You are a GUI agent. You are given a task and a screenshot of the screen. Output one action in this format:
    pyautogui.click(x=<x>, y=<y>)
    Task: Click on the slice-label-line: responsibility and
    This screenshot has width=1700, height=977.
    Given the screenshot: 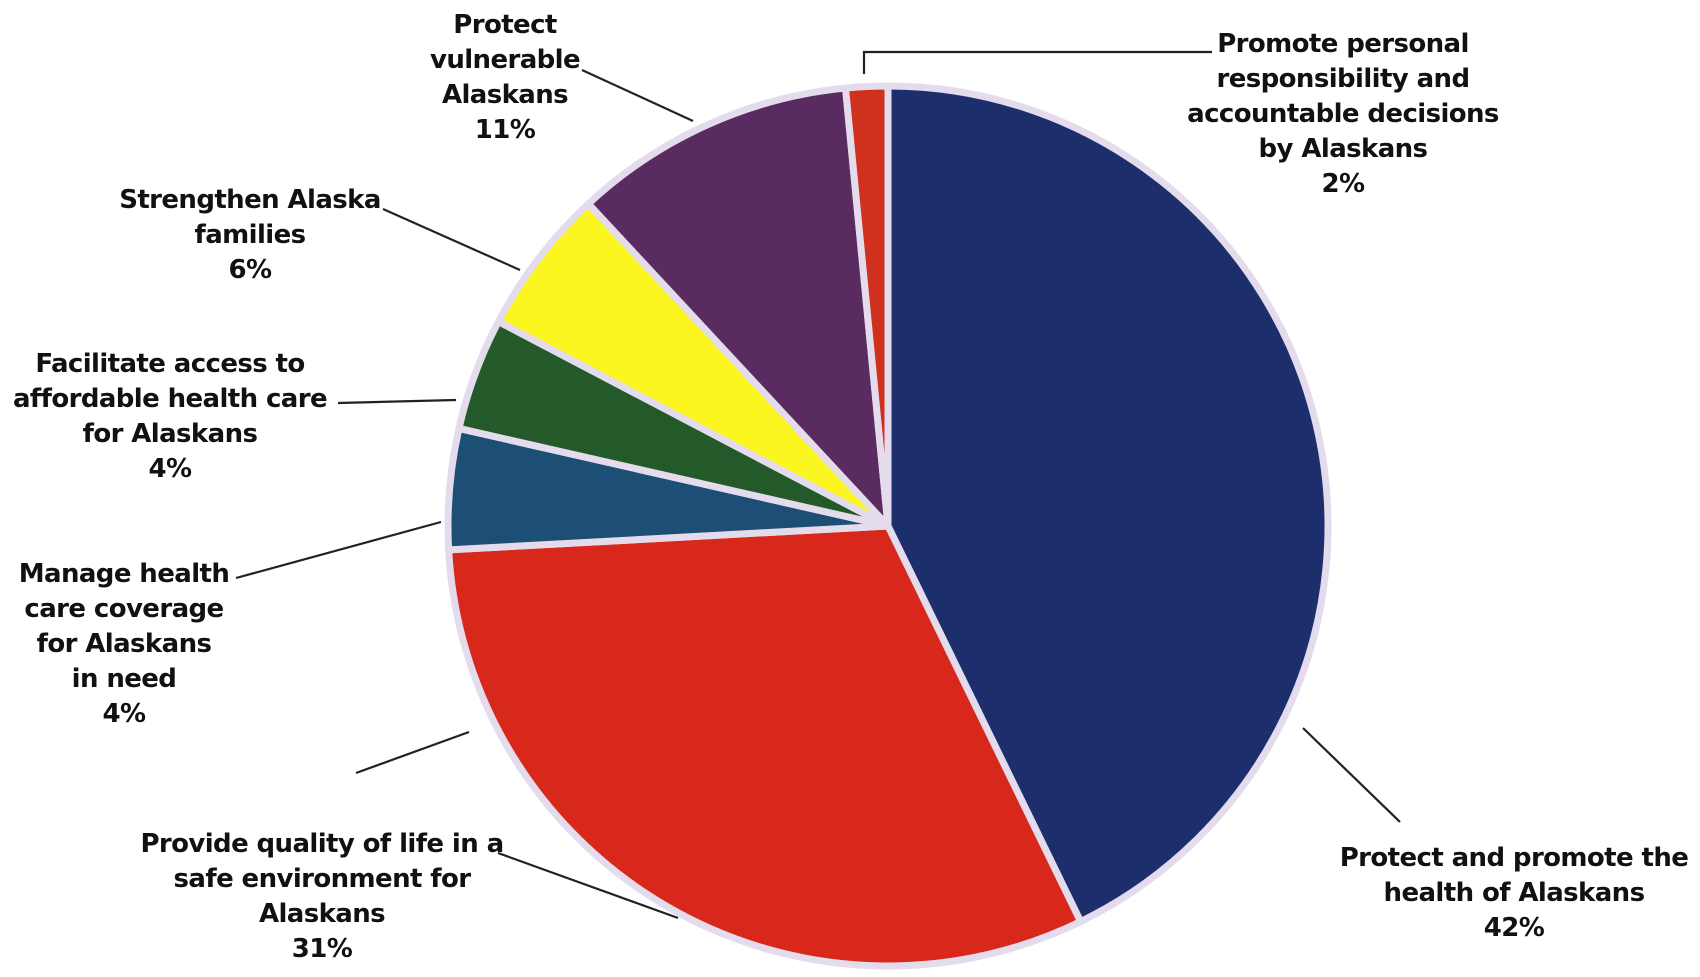 What is the action you would take?
    pyautogui.click(x=1343, y=79)
    